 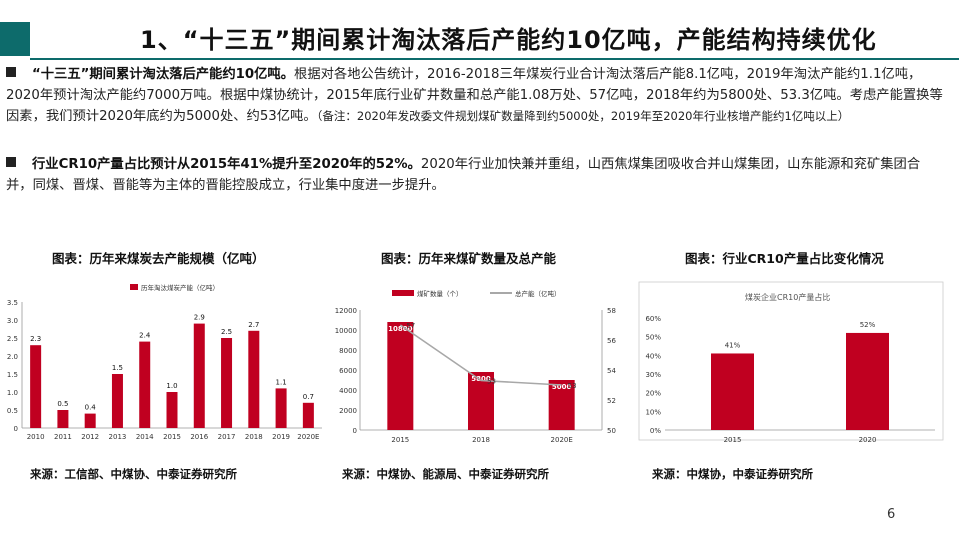 What do you see at coordinates (538, 293) in the screenshot?
I see `chart2-legend-line-label: 总产能（亿吨）` at bounding box center [538, 293].